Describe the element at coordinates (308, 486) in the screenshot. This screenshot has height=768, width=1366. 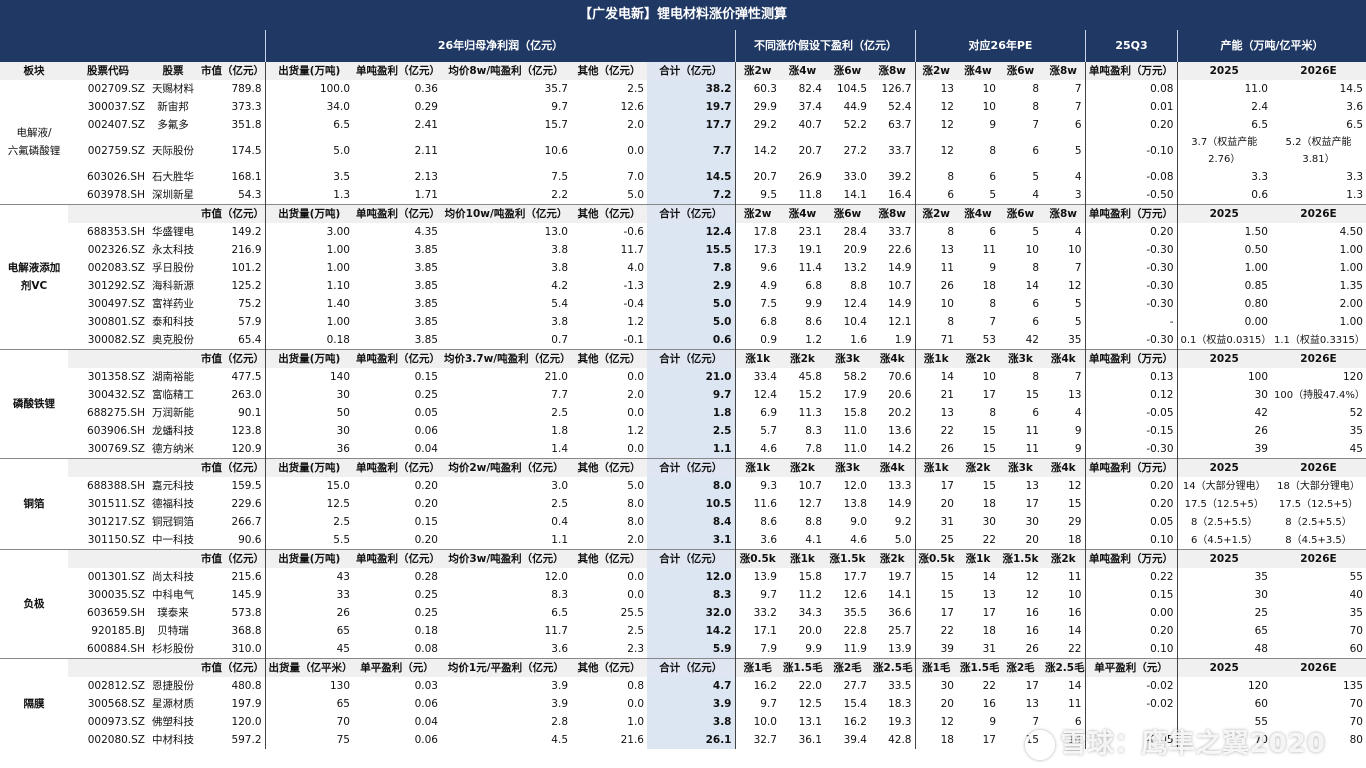
I see `cell: 15.0` at that location.